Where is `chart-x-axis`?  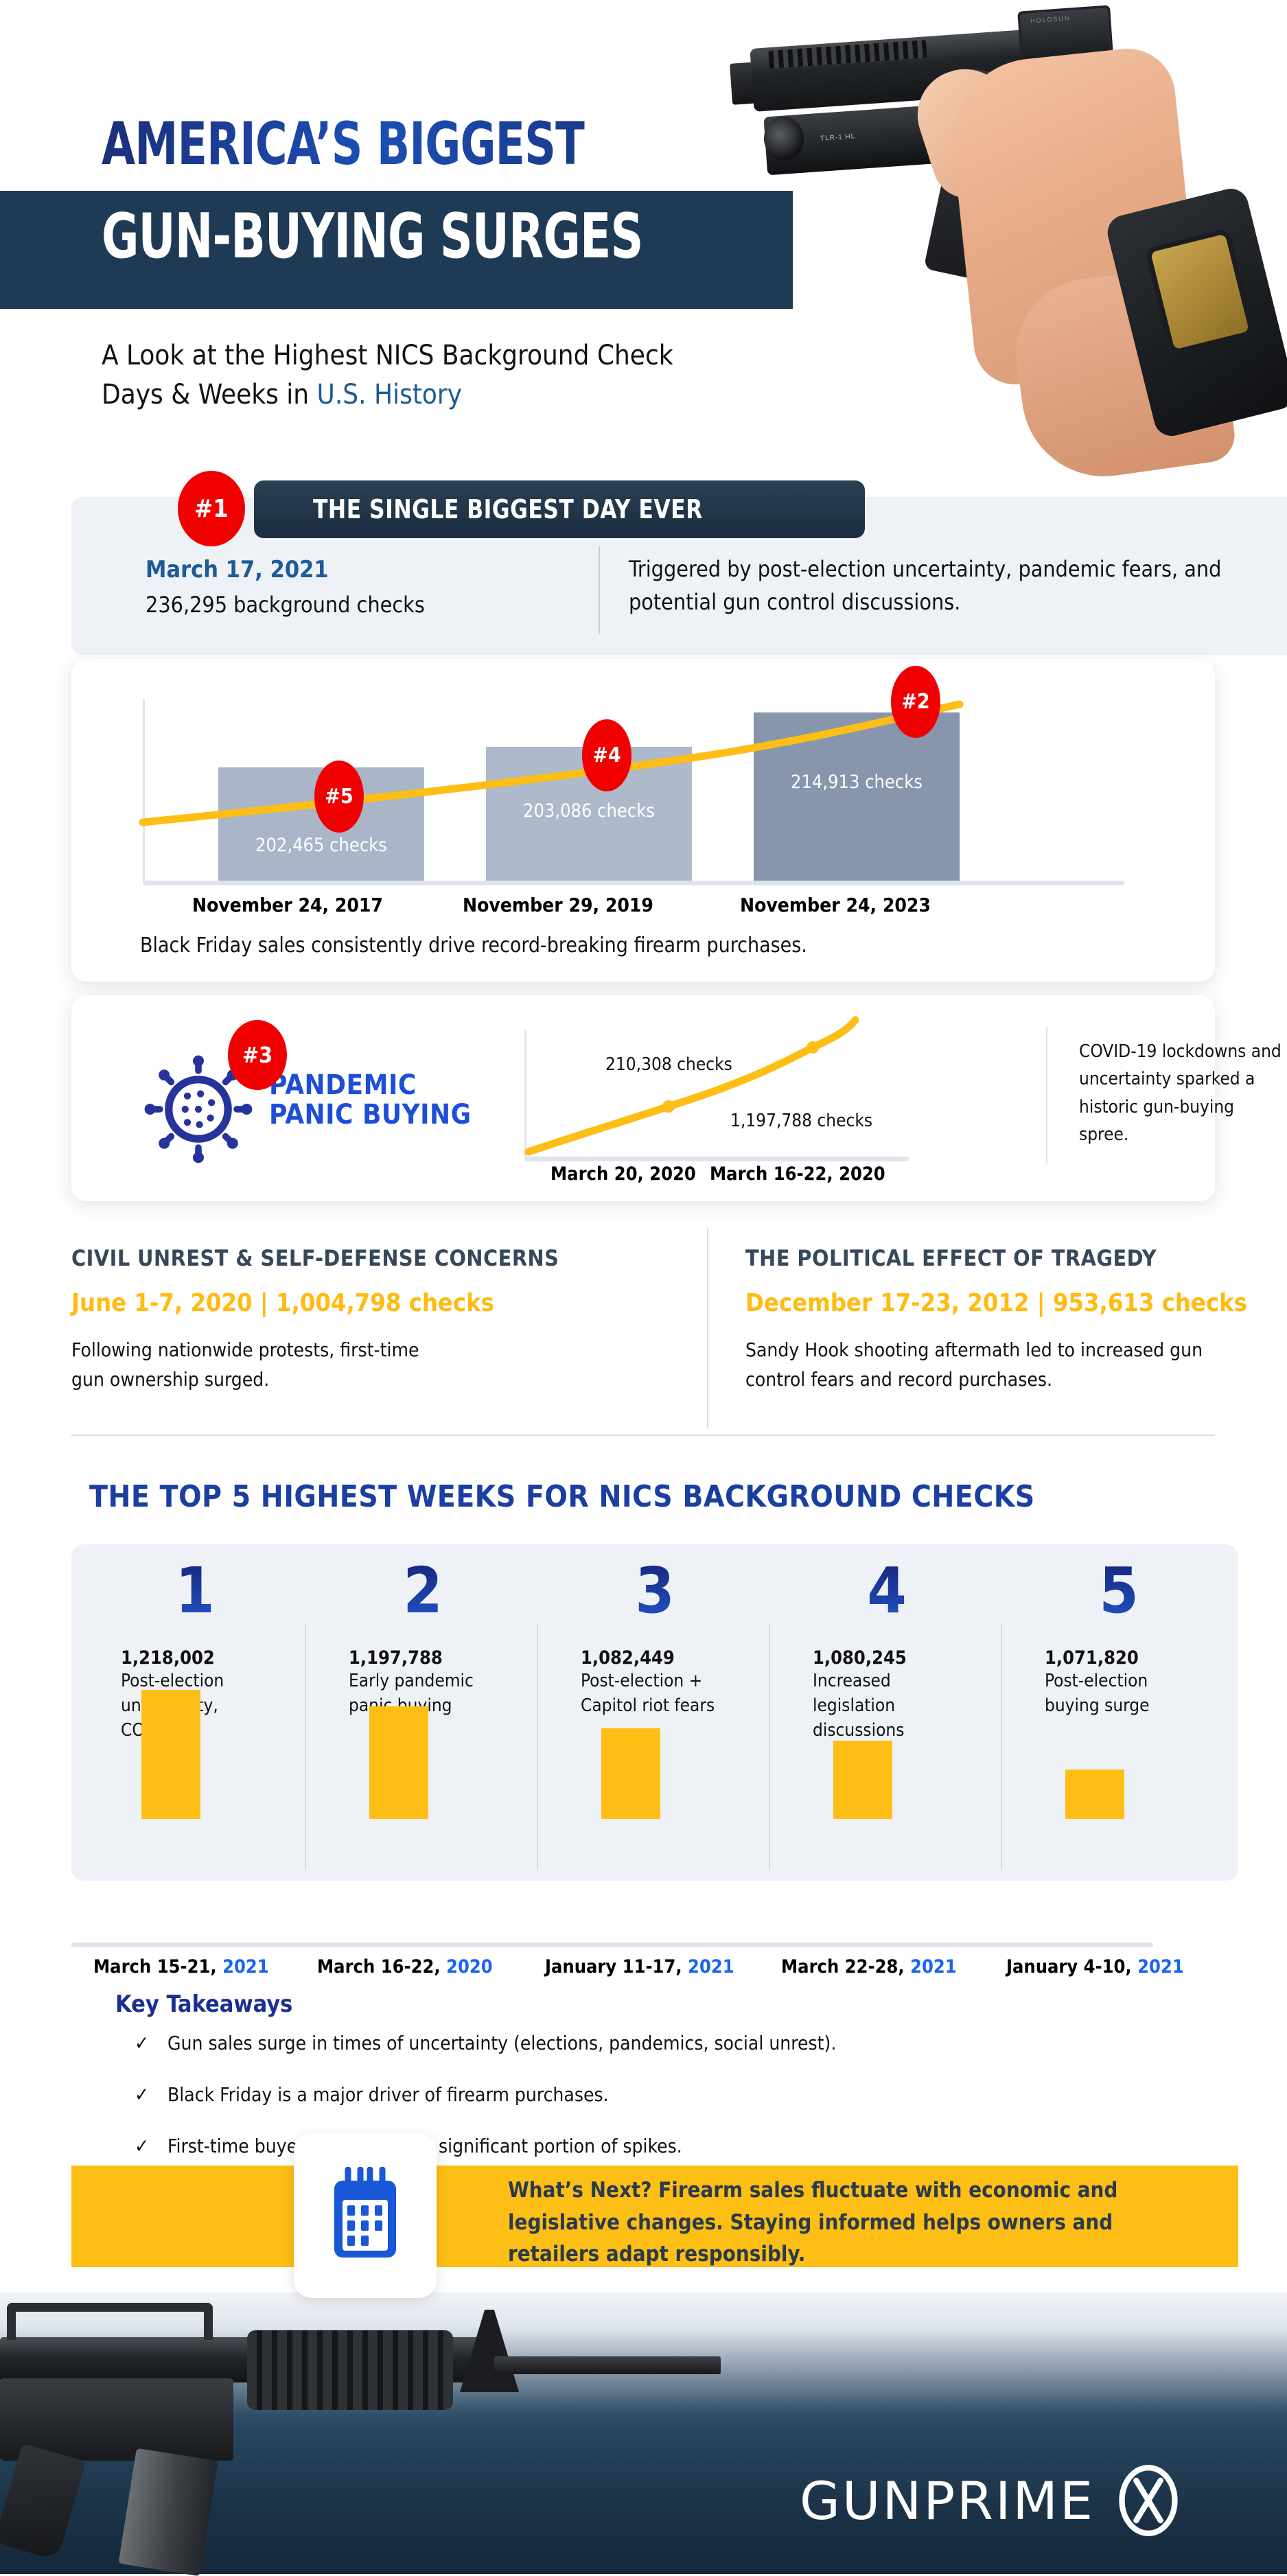 chart-x-axis is located at coordinates (633, 883).